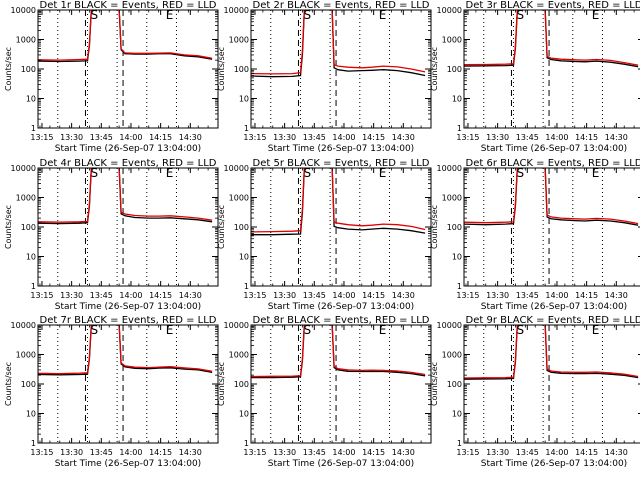 The image size is (640, 480). Describe the element at coordinates (553, 163) in the screenshot. I see `chart-title: Det 6r BLACK = Events, RED = LLD` at that location.